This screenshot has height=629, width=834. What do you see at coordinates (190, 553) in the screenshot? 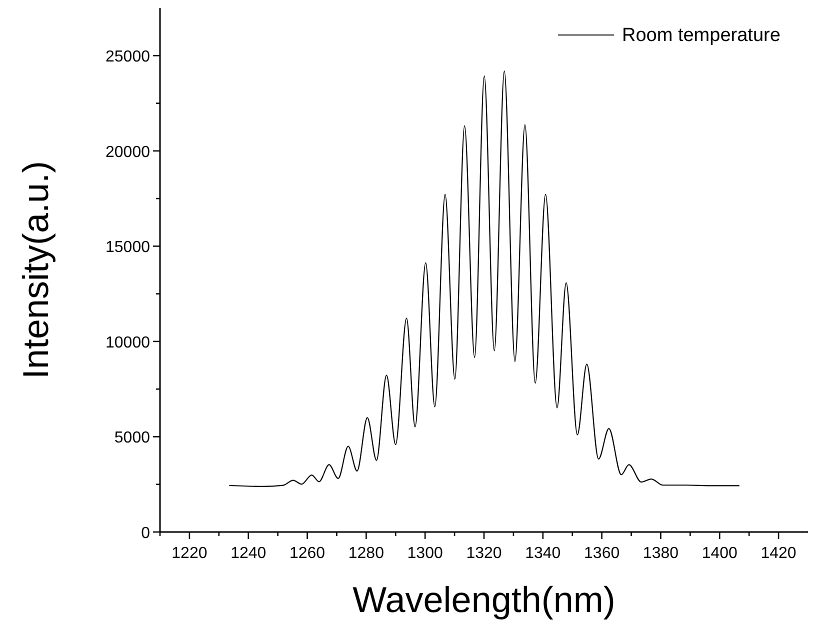
I see `x-tick-label: 1220` at bounding box center [190, 553].